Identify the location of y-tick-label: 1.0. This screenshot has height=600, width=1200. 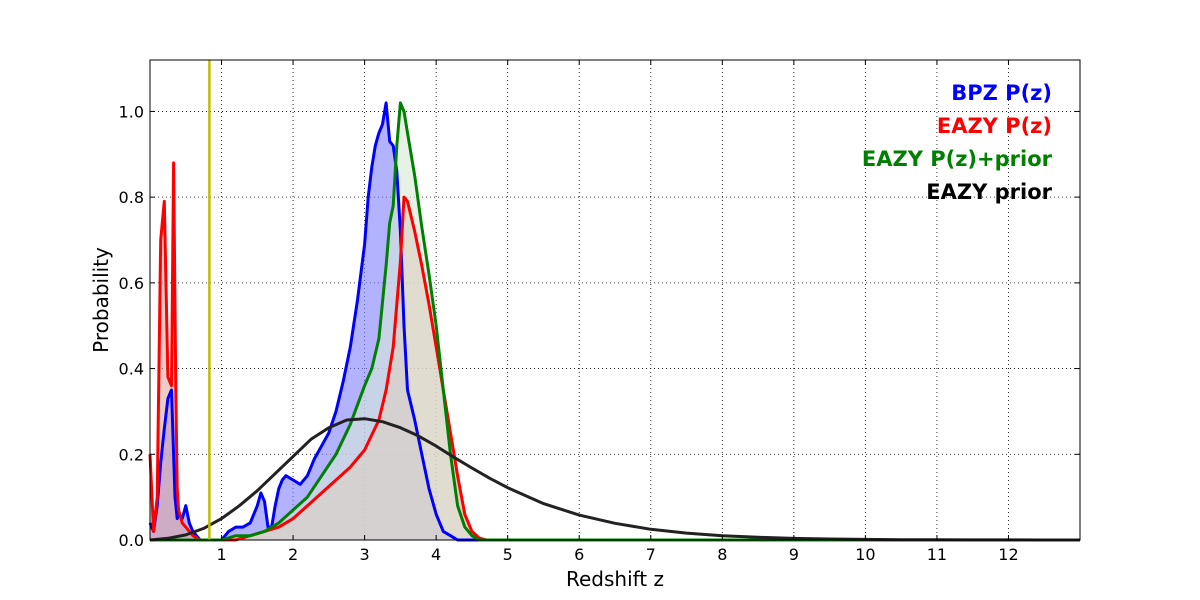
(131, 111).